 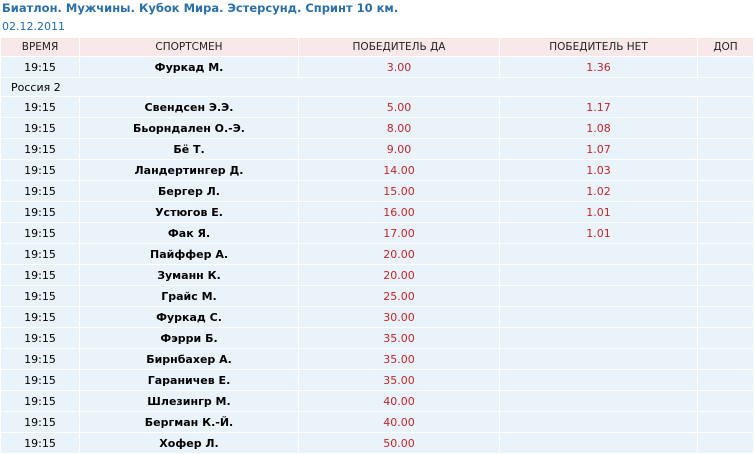 I want to click on athlete-name: Фак Я., so click(x=189, y=233).